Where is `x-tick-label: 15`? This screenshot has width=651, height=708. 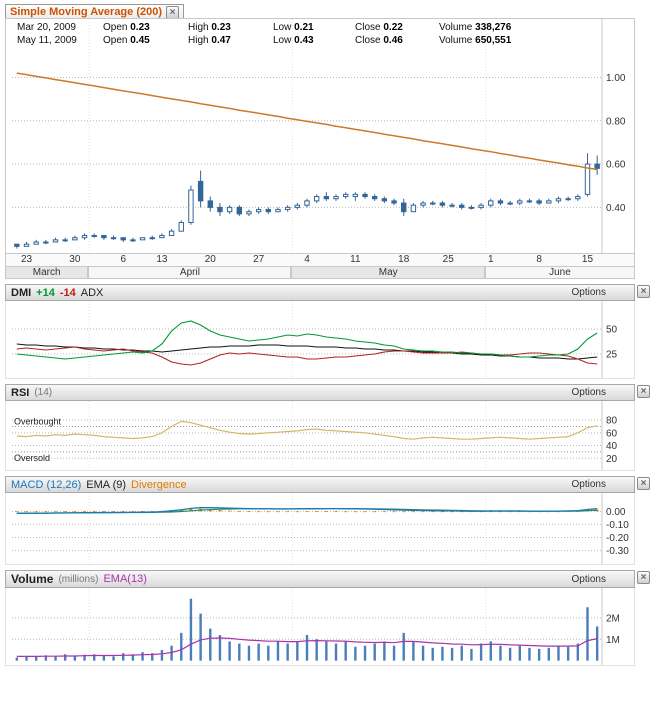
x-tick-label: 15 is located at coordinates (587, 259).